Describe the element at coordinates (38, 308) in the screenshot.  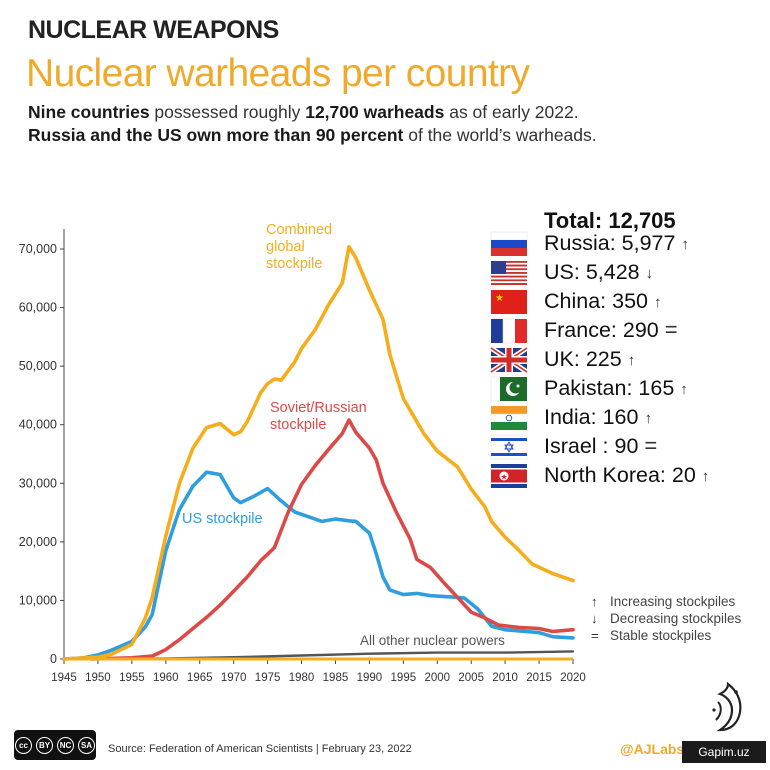
I see `y-tick-label: 60,000` at that location.